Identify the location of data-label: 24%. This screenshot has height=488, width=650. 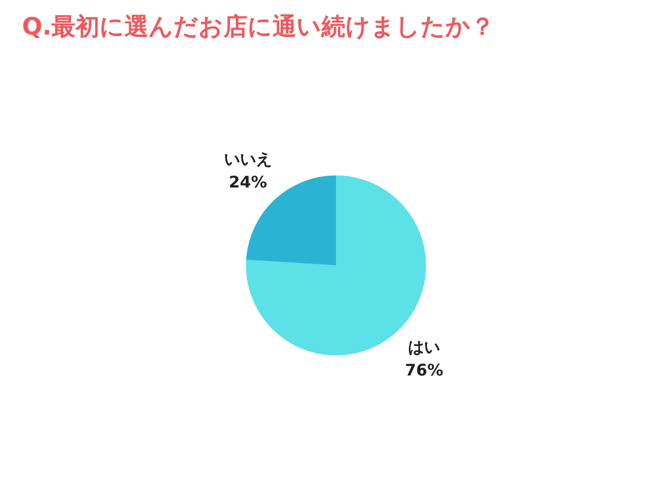
(248, 182).